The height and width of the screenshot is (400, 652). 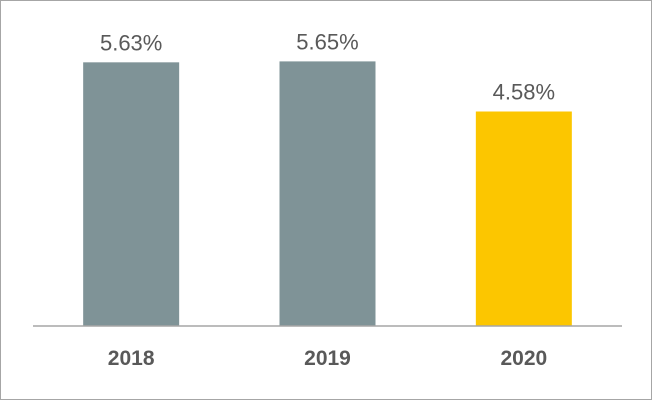 I want to click on x-tick-label-2019: 2019, so click(x=327, y=358).